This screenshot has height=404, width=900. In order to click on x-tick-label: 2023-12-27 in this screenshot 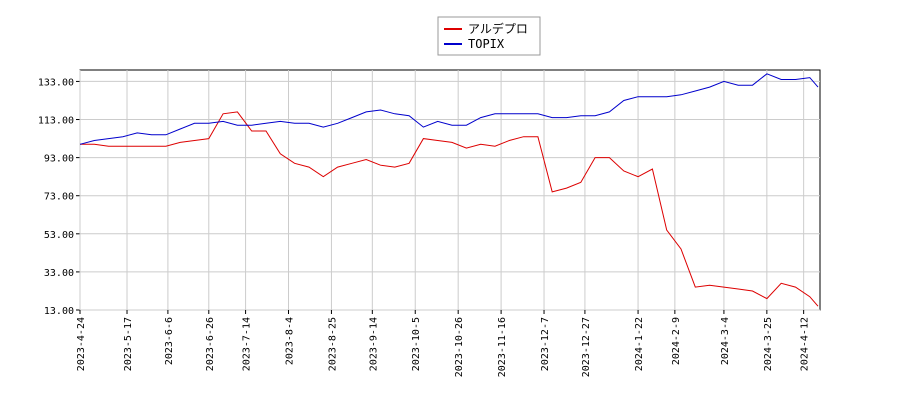, I will do `click(586, 347)`.